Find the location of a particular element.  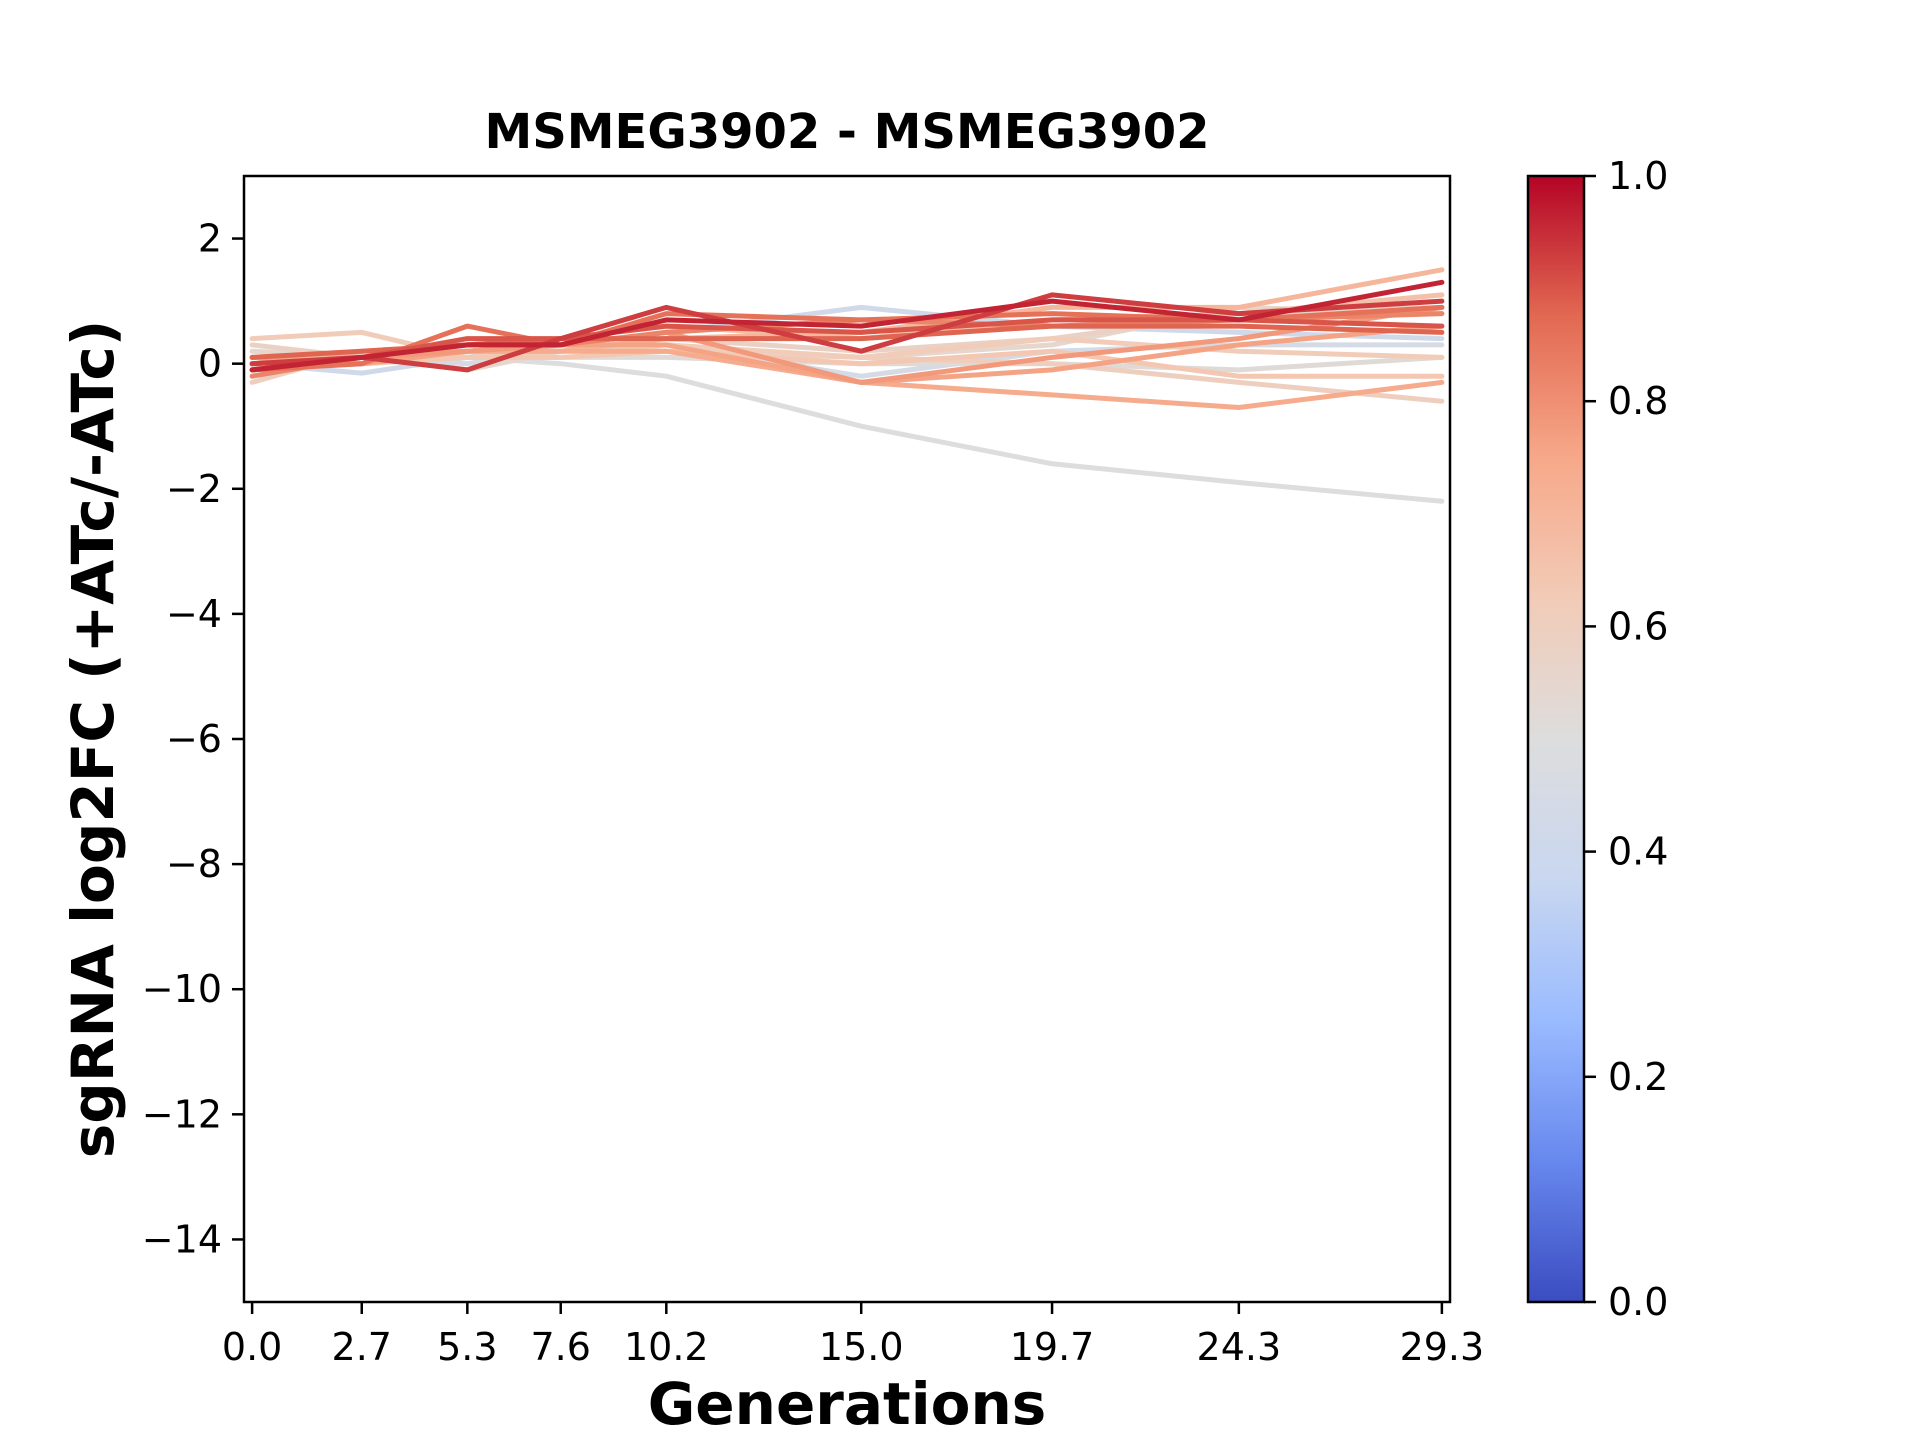

colorbar-tick-label: 1.0 is located at coordinates (1638, 176).